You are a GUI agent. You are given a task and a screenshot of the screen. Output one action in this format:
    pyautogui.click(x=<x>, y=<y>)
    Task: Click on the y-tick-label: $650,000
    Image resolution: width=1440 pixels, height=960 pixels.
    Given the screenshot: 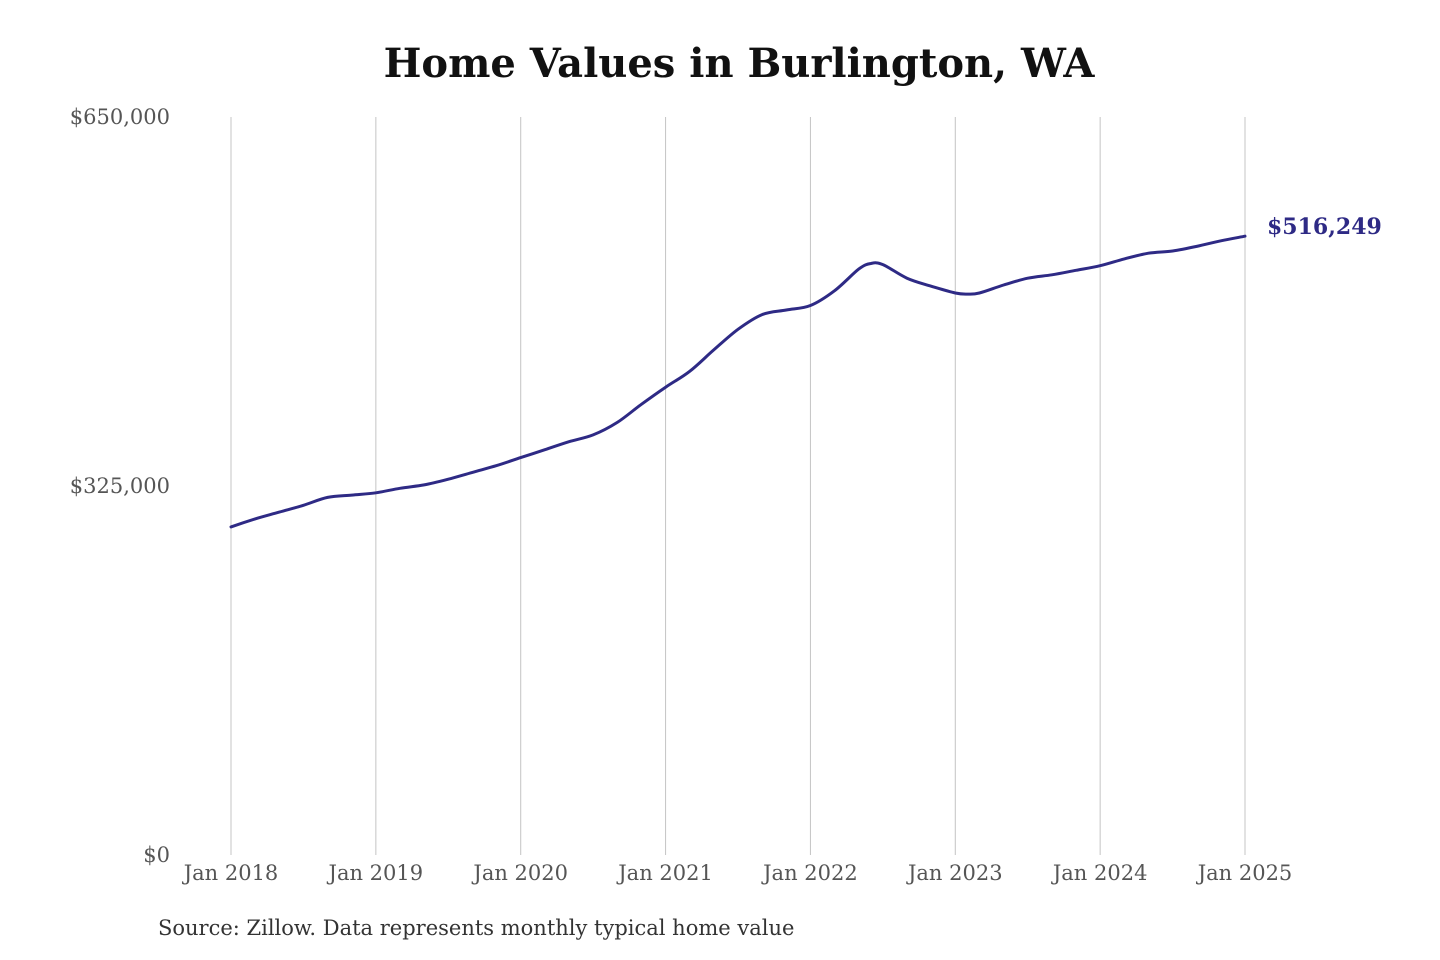 What is the action you would take?
    pyautogui.click(x=120, y=117)
    